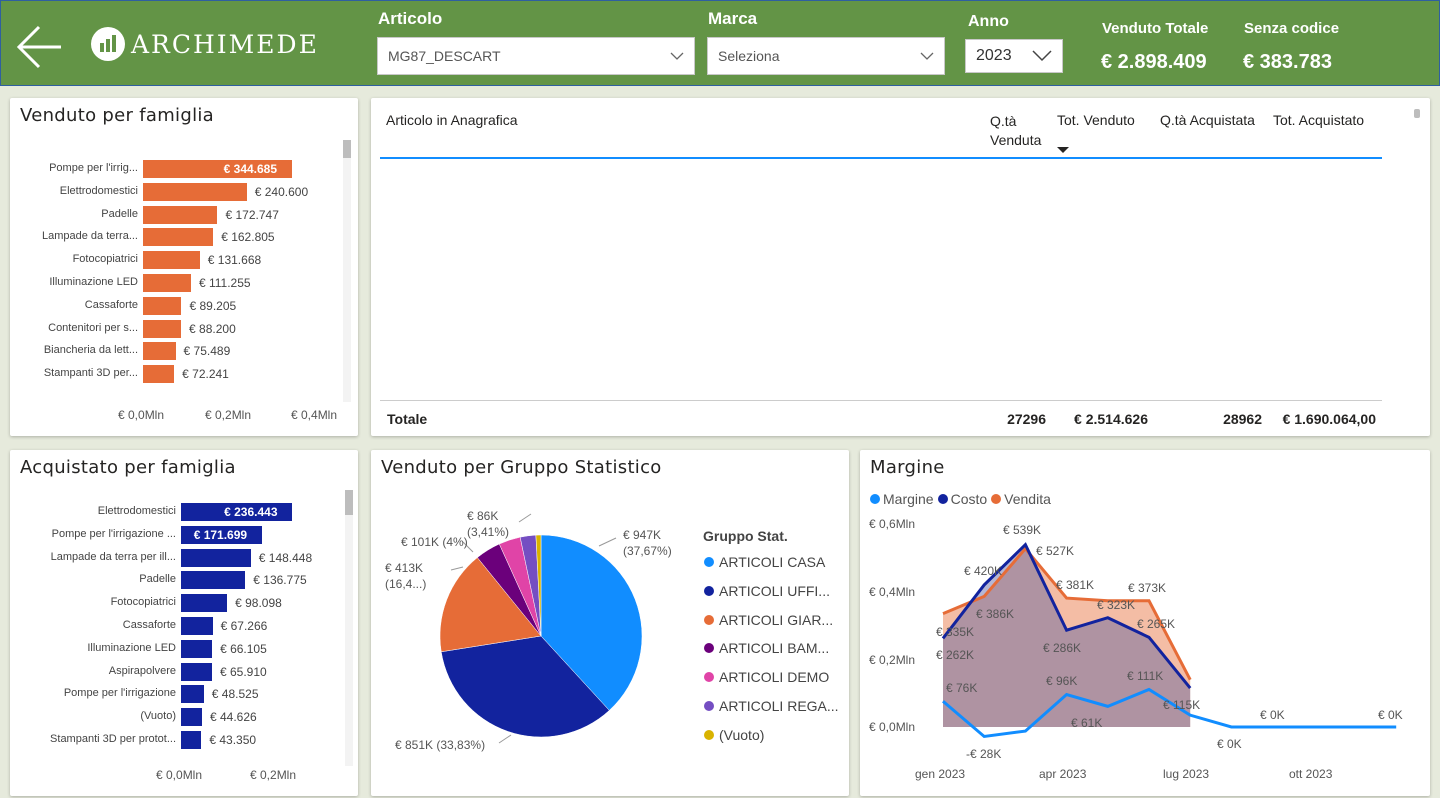 This screenshot has height=798, width=1440. Describe the element at coordinates (988, 21) in the screenshot. I see `anno-label: Anno` at that location.